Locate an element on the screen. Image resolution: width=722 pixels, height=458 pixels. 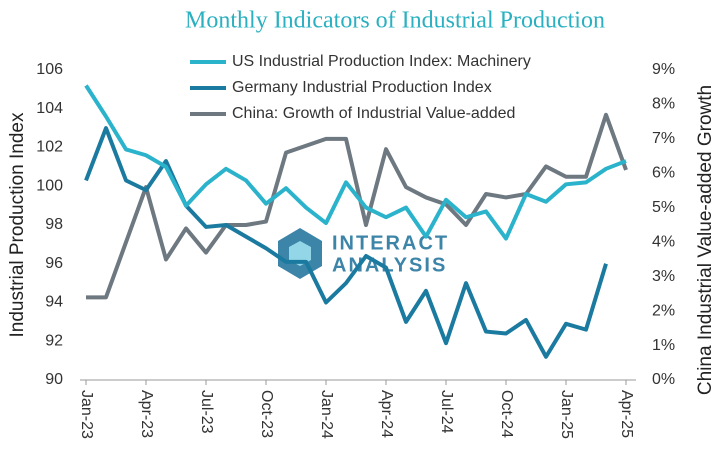
watermark-text: ANALYSIS is located at coordinates (389, 265).